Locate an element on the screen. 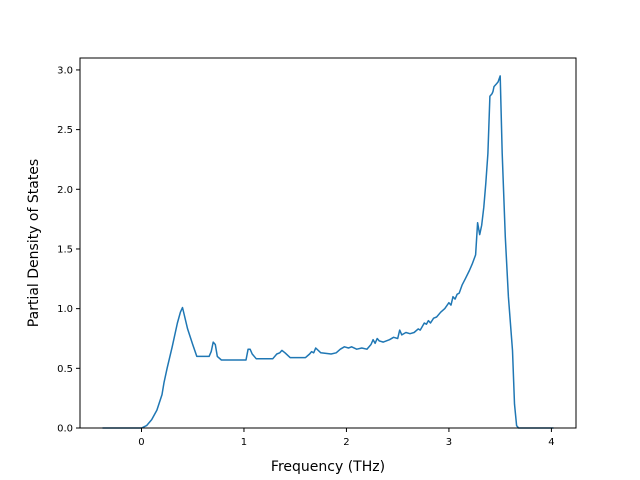 This screenshot has width=640, height=480. x-axis-label: Frequency (THz) is located at coordinates (328, 467).